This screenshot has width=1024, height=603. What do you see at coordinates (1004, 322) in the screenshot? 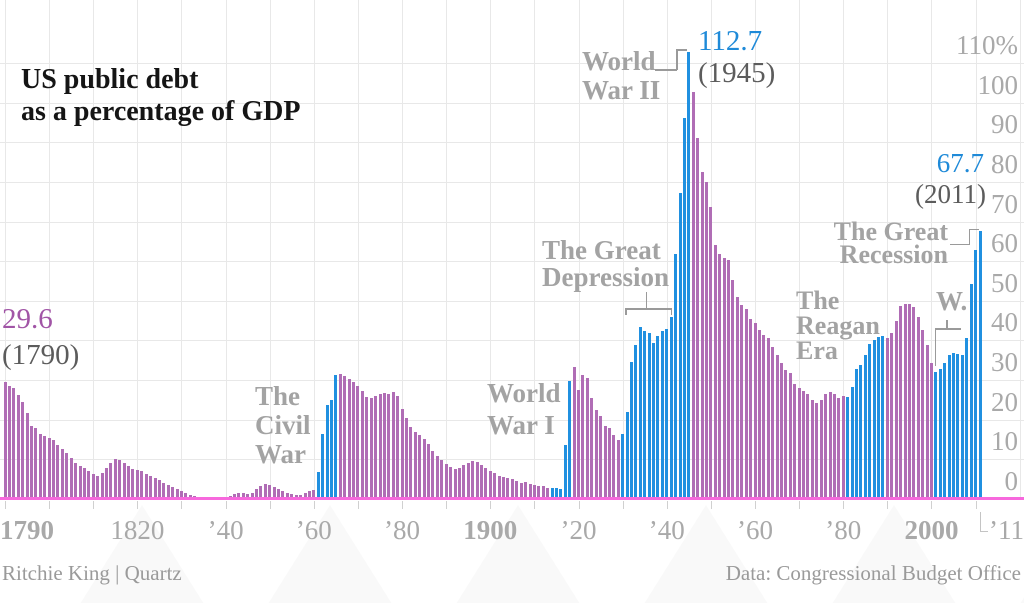
I see `y-axis-label-40: 40` at bounding box center [1004, 322].